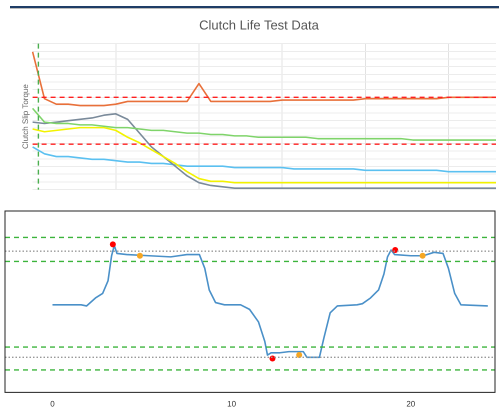  What do you see at coordinates (259, 24) in the screenshot?
I see `chart-title: Clutch Life Test Data` at bounding box center [259, 24].